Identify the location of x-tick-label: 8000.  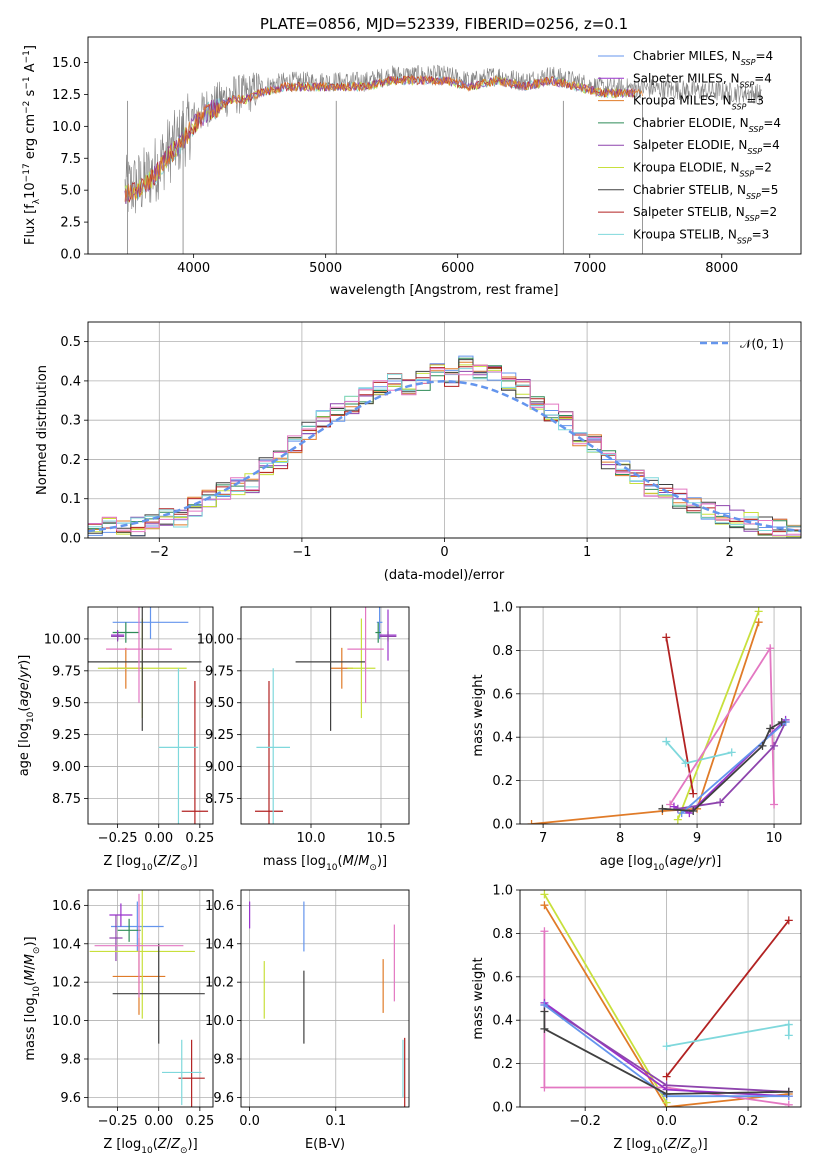
(721, 268).